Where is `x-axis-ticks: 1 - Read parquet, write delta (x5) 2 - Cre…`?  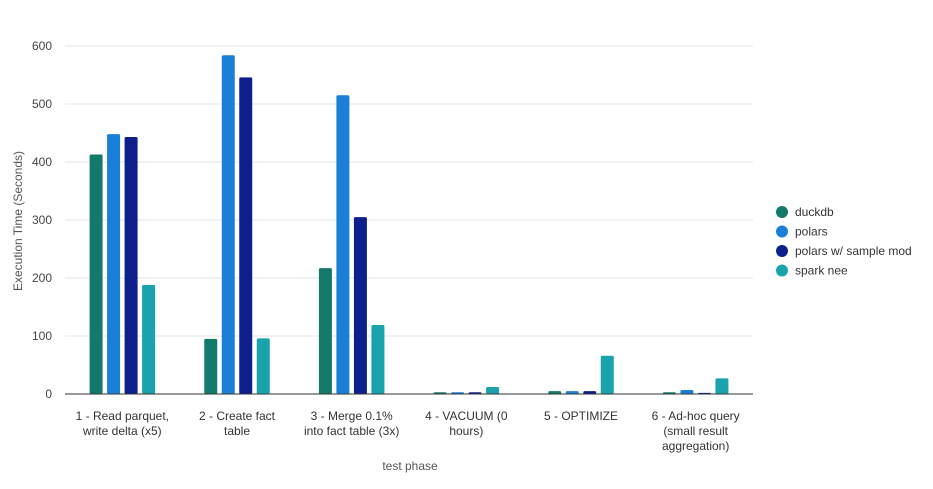 x-axis-ticks: 1 - Read parquet, write delta (x5) 2 - Cre… is located at coordinates (408, 431).